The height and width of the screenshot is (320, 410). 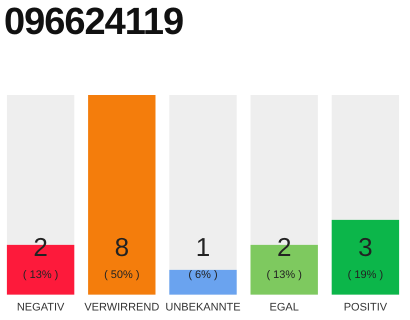 What do you see at coordinates (203, 274) in the screenshot?
I see `annotation: ( 6% )` at bounding box center [203, 274].